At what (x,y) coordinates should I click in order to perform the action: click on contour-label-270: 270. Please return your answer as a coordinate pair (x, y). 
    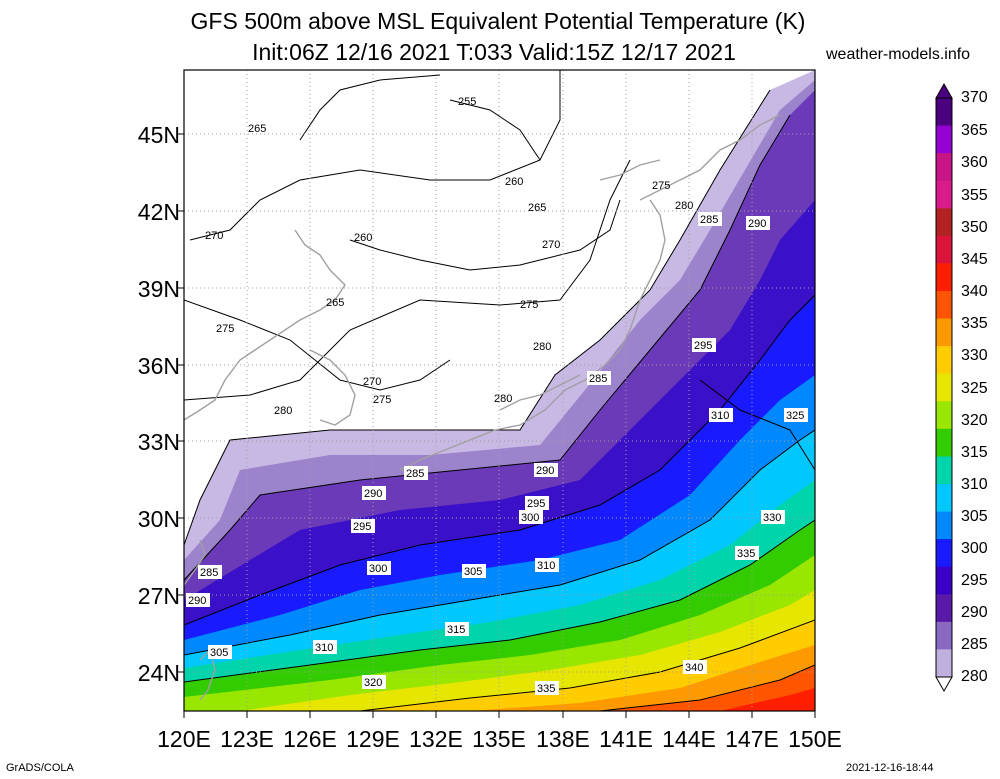
    Looking at the image, I should click on (214, 236).